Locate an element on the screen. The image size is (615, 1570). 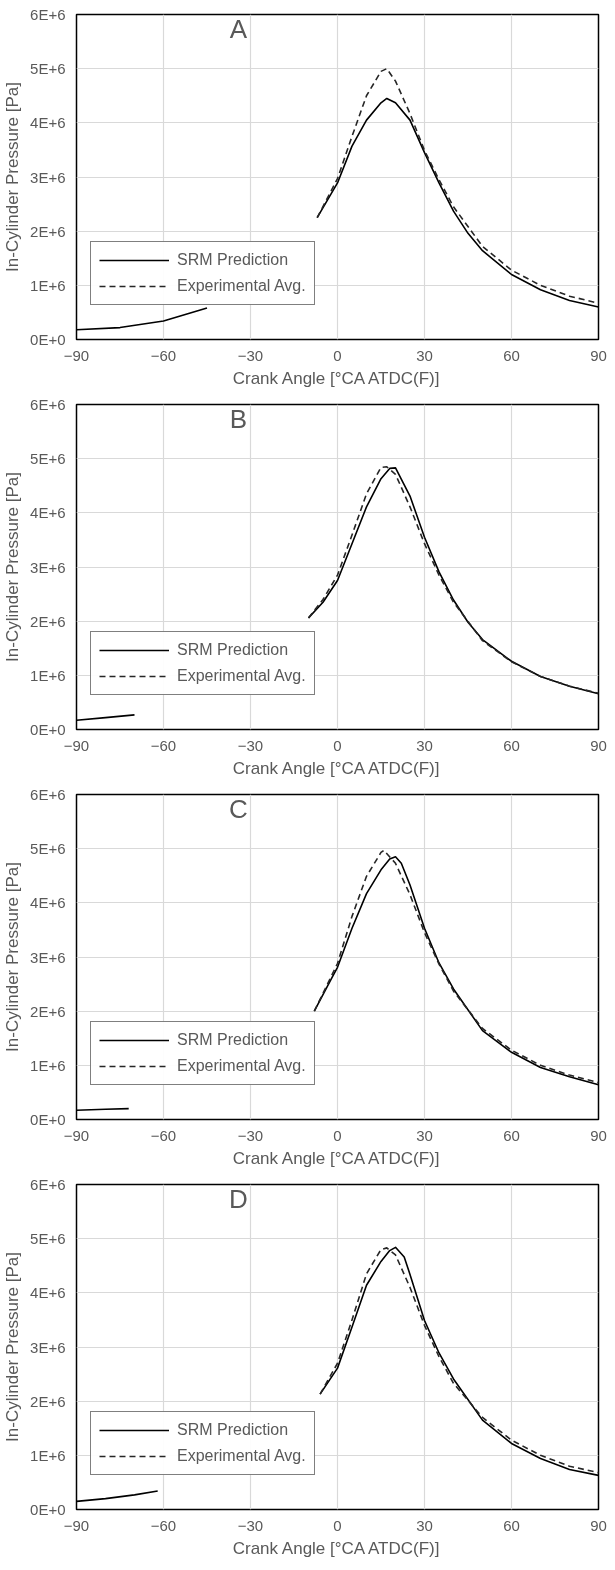
chart-title: C is located at coordinates (238, 809).